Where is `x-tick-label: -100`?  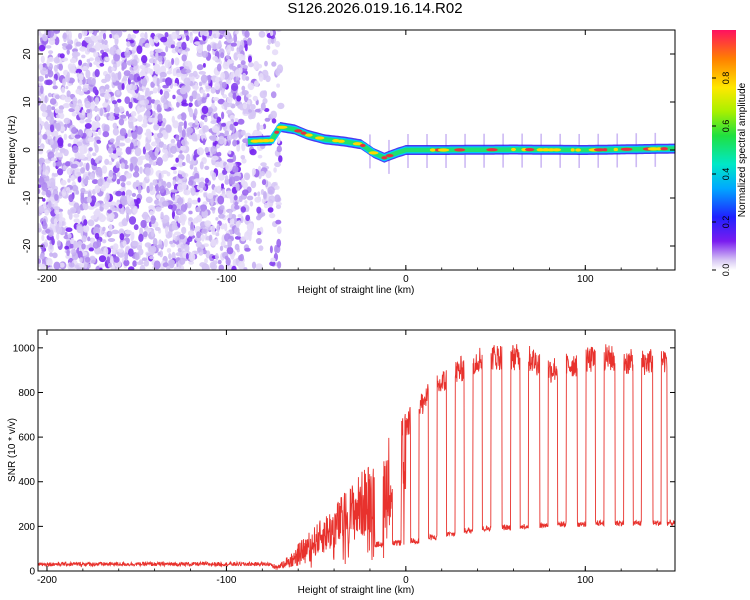 x-tick-label: -100 is located at coordinates (226, 580).